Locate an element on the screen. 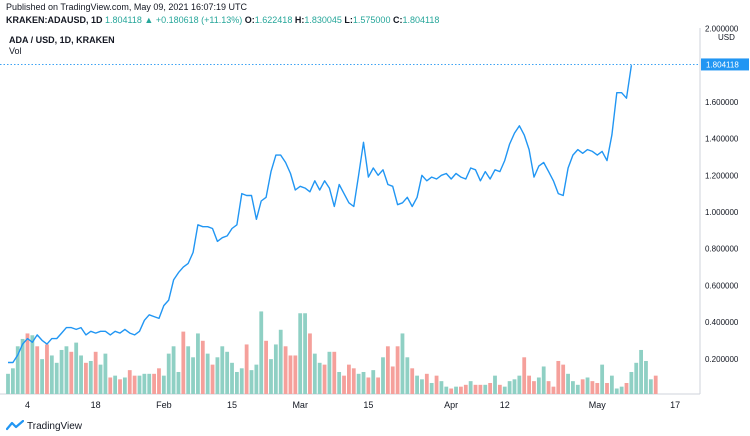 Image resolution: width=750 pixels, height=436 pixels. last-price-tag-label: 1.804118 is located at coordinates (722, 64).